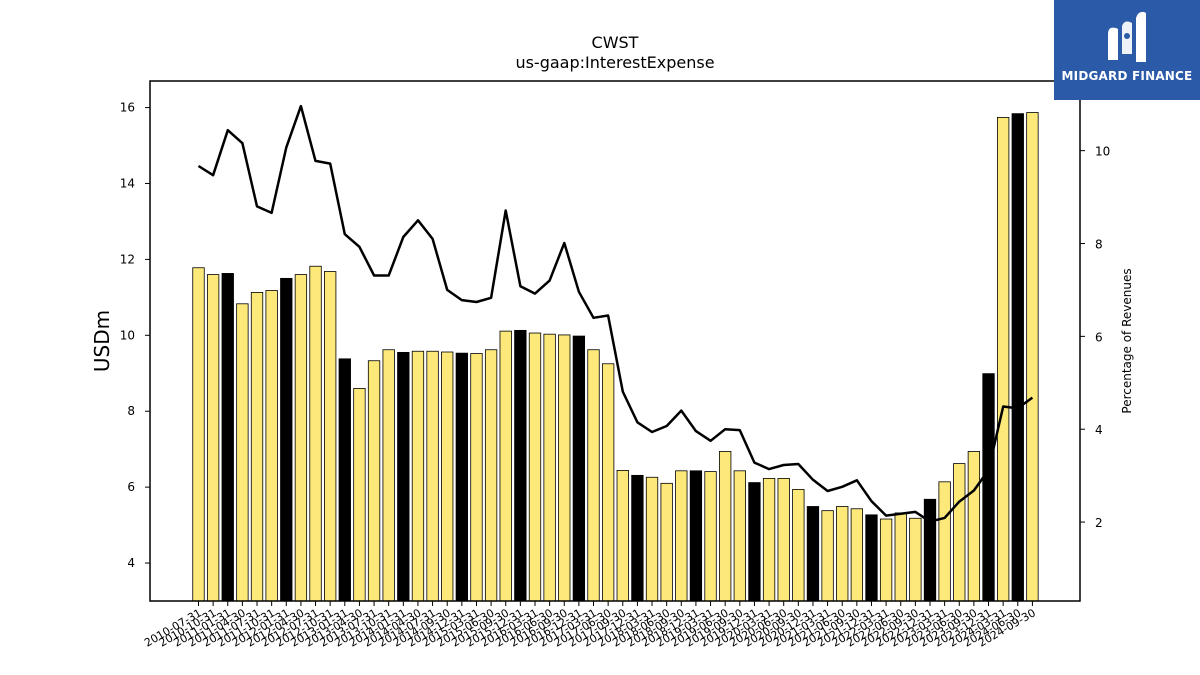 This screenshot has width=1200, height=675. What do you see at coordinates (131, 563) in the screenshot?
I see `y-tick-label: 4` at bounding box center [131, 563].